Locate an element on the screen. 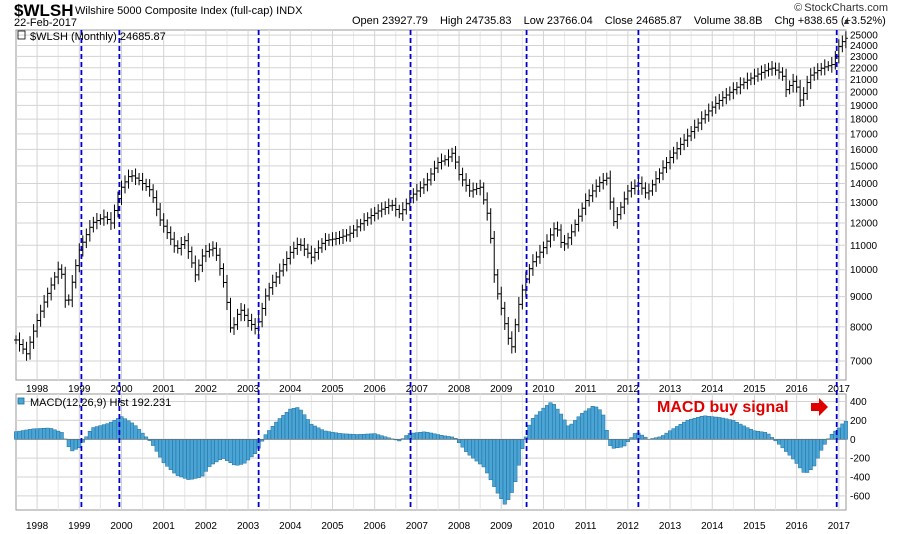 The width and height of the screenshot is (900, 534). price-x-tick-label: 2014 is located at coordinates (712, 389).